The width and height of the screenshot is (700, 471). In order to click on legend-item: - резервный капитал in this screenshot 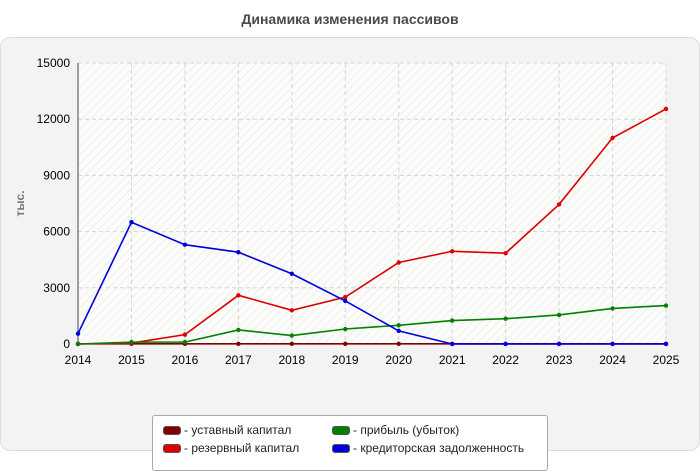, I will do `click(231, 448)`.